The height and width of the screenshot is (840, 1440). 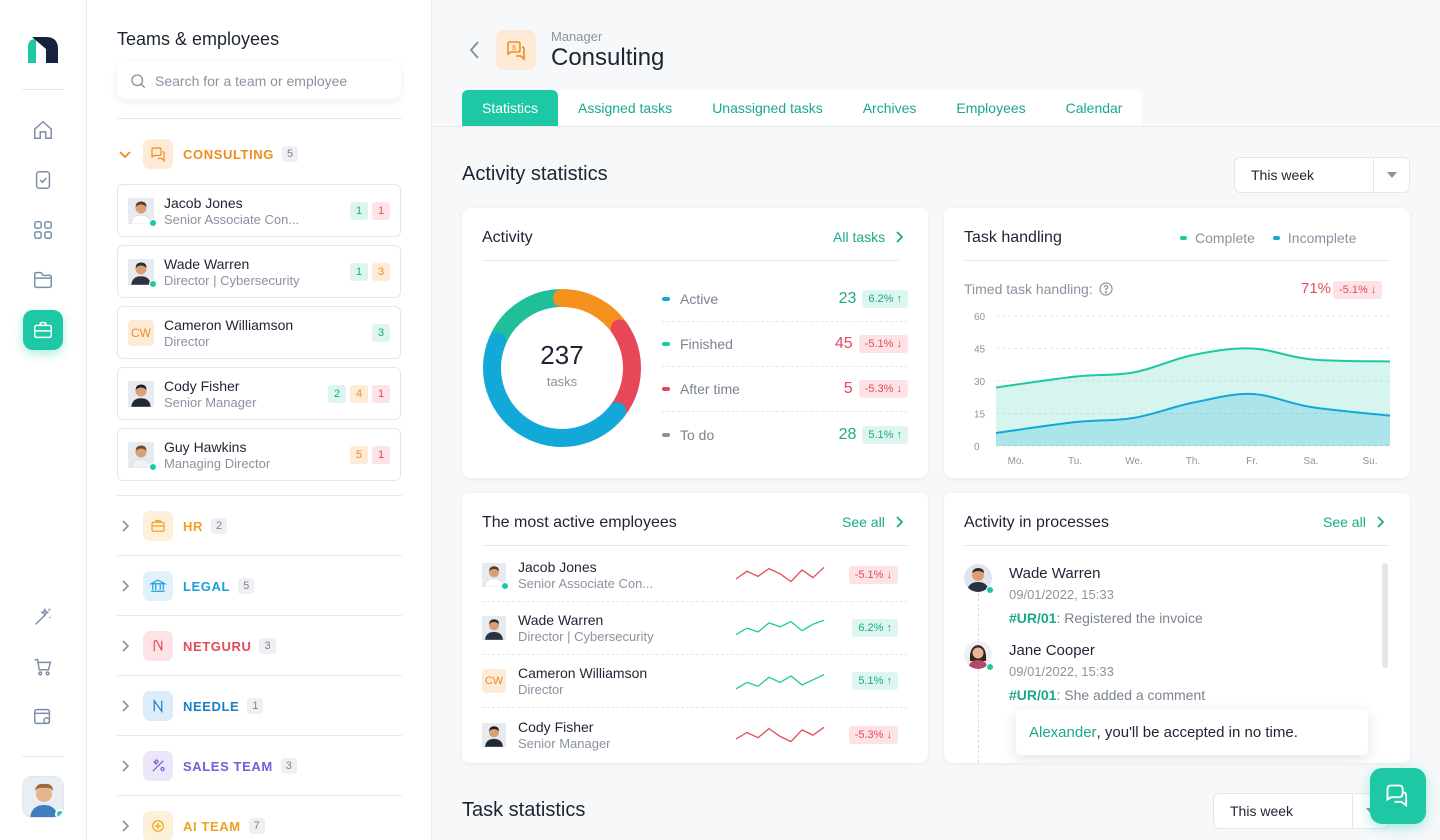 What do you see at coordinates (259, 706) in the screenshot?
I see `team-row-needle: NEEDLE 1` at bounding box center [259, 706].